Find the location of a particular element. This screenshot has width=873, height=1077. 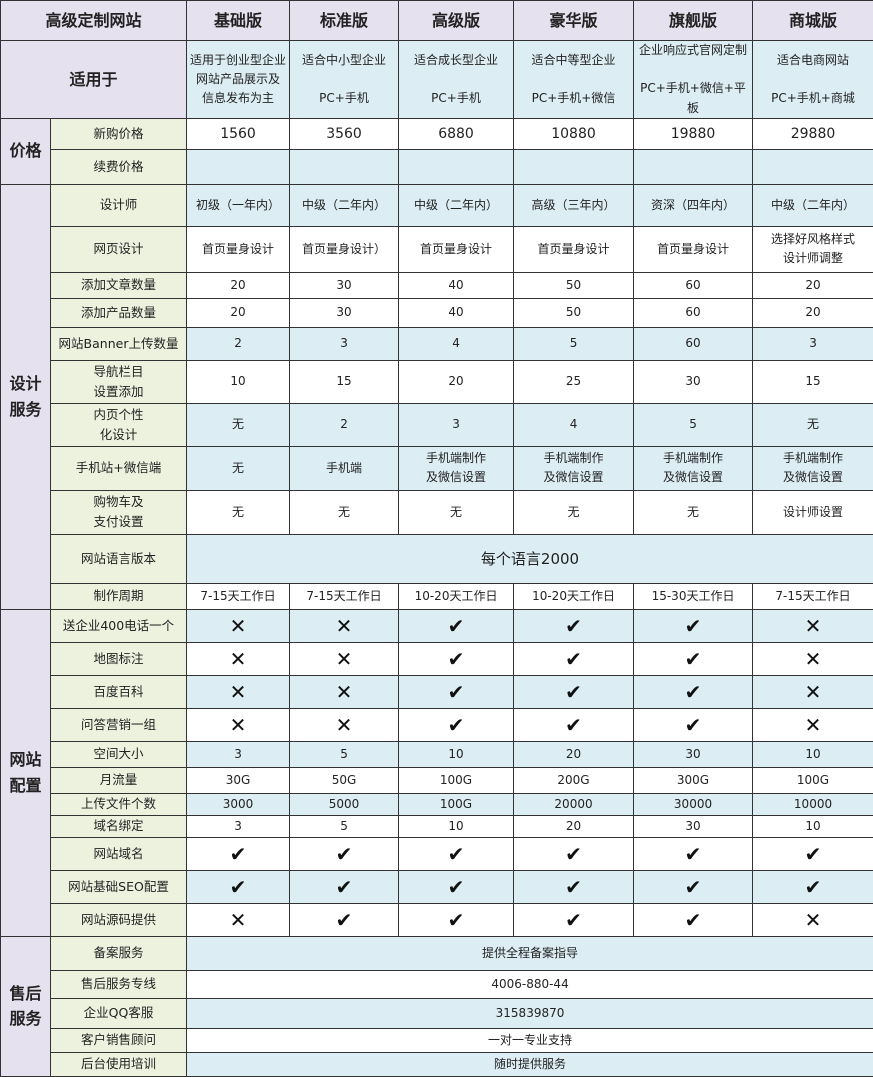

merged-value: 一对一专业支持 is located at coordinates (530, 1040).